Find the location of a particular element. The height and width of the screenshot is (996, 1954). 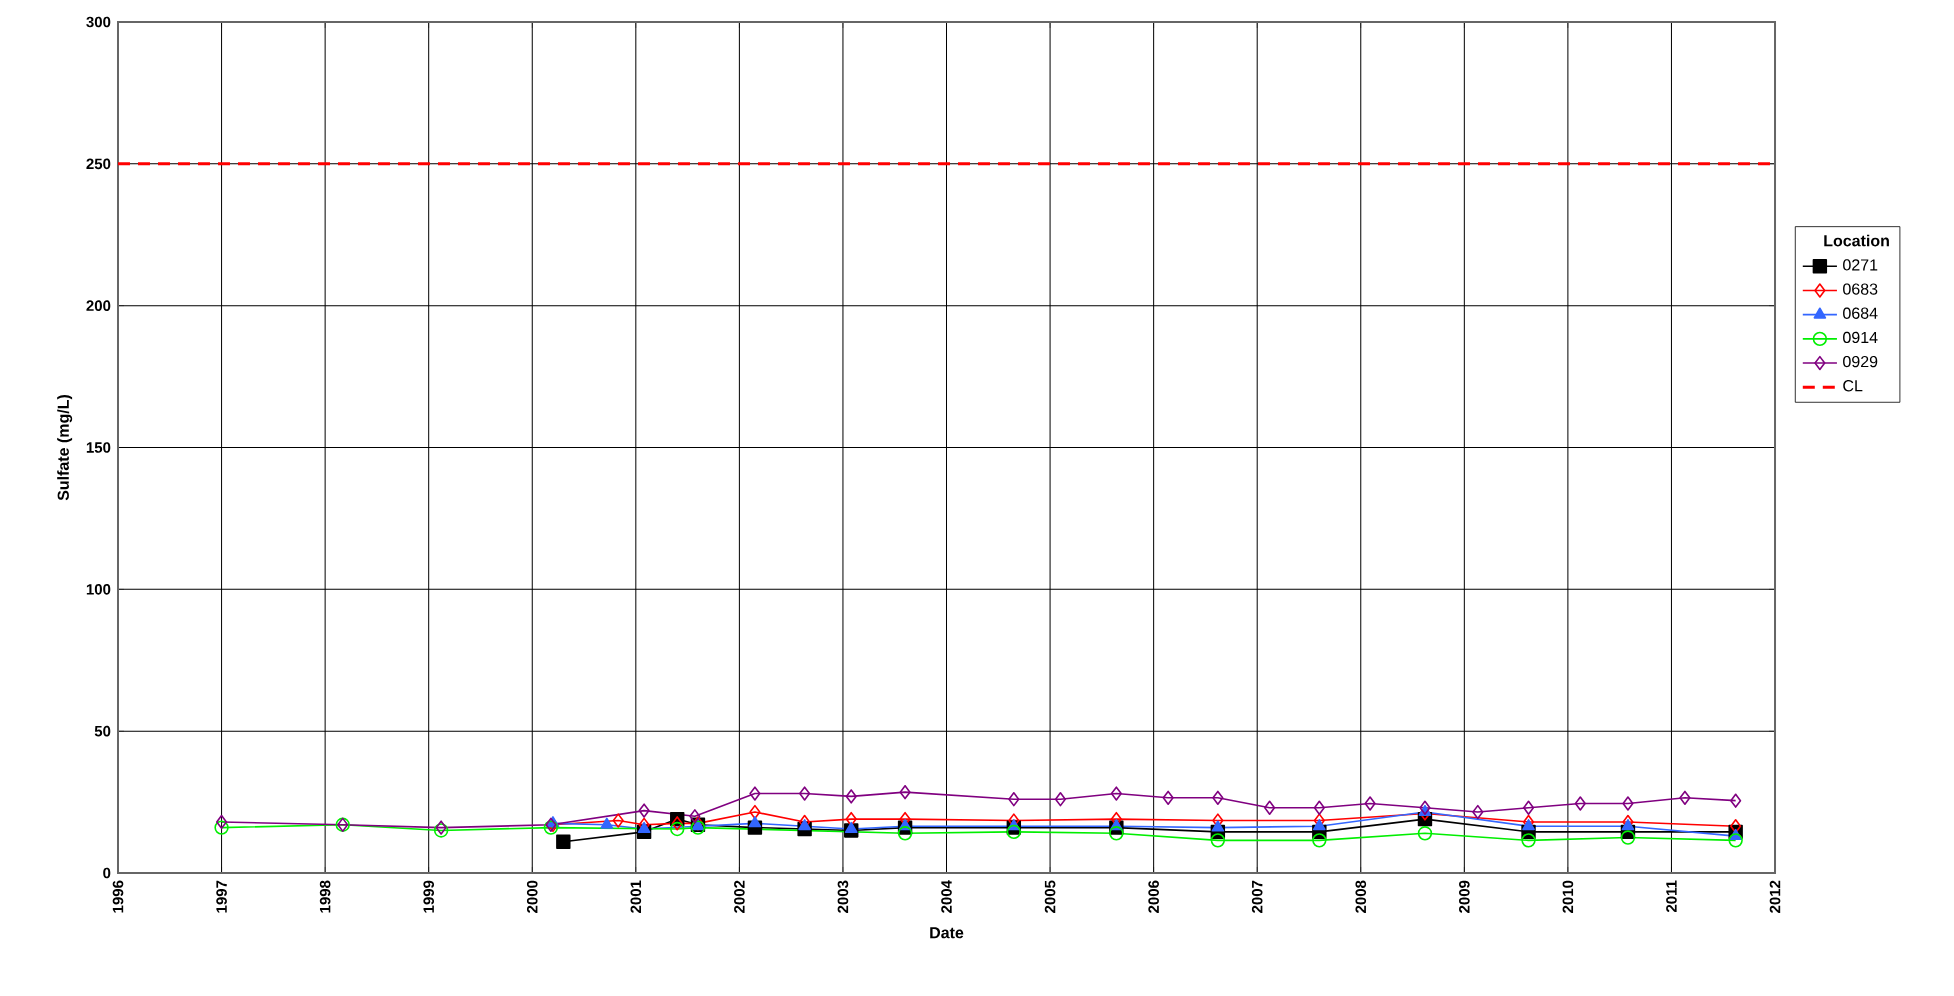

y-axis-title: Sulfate (mg/L) is located at coordinates (65, 447).